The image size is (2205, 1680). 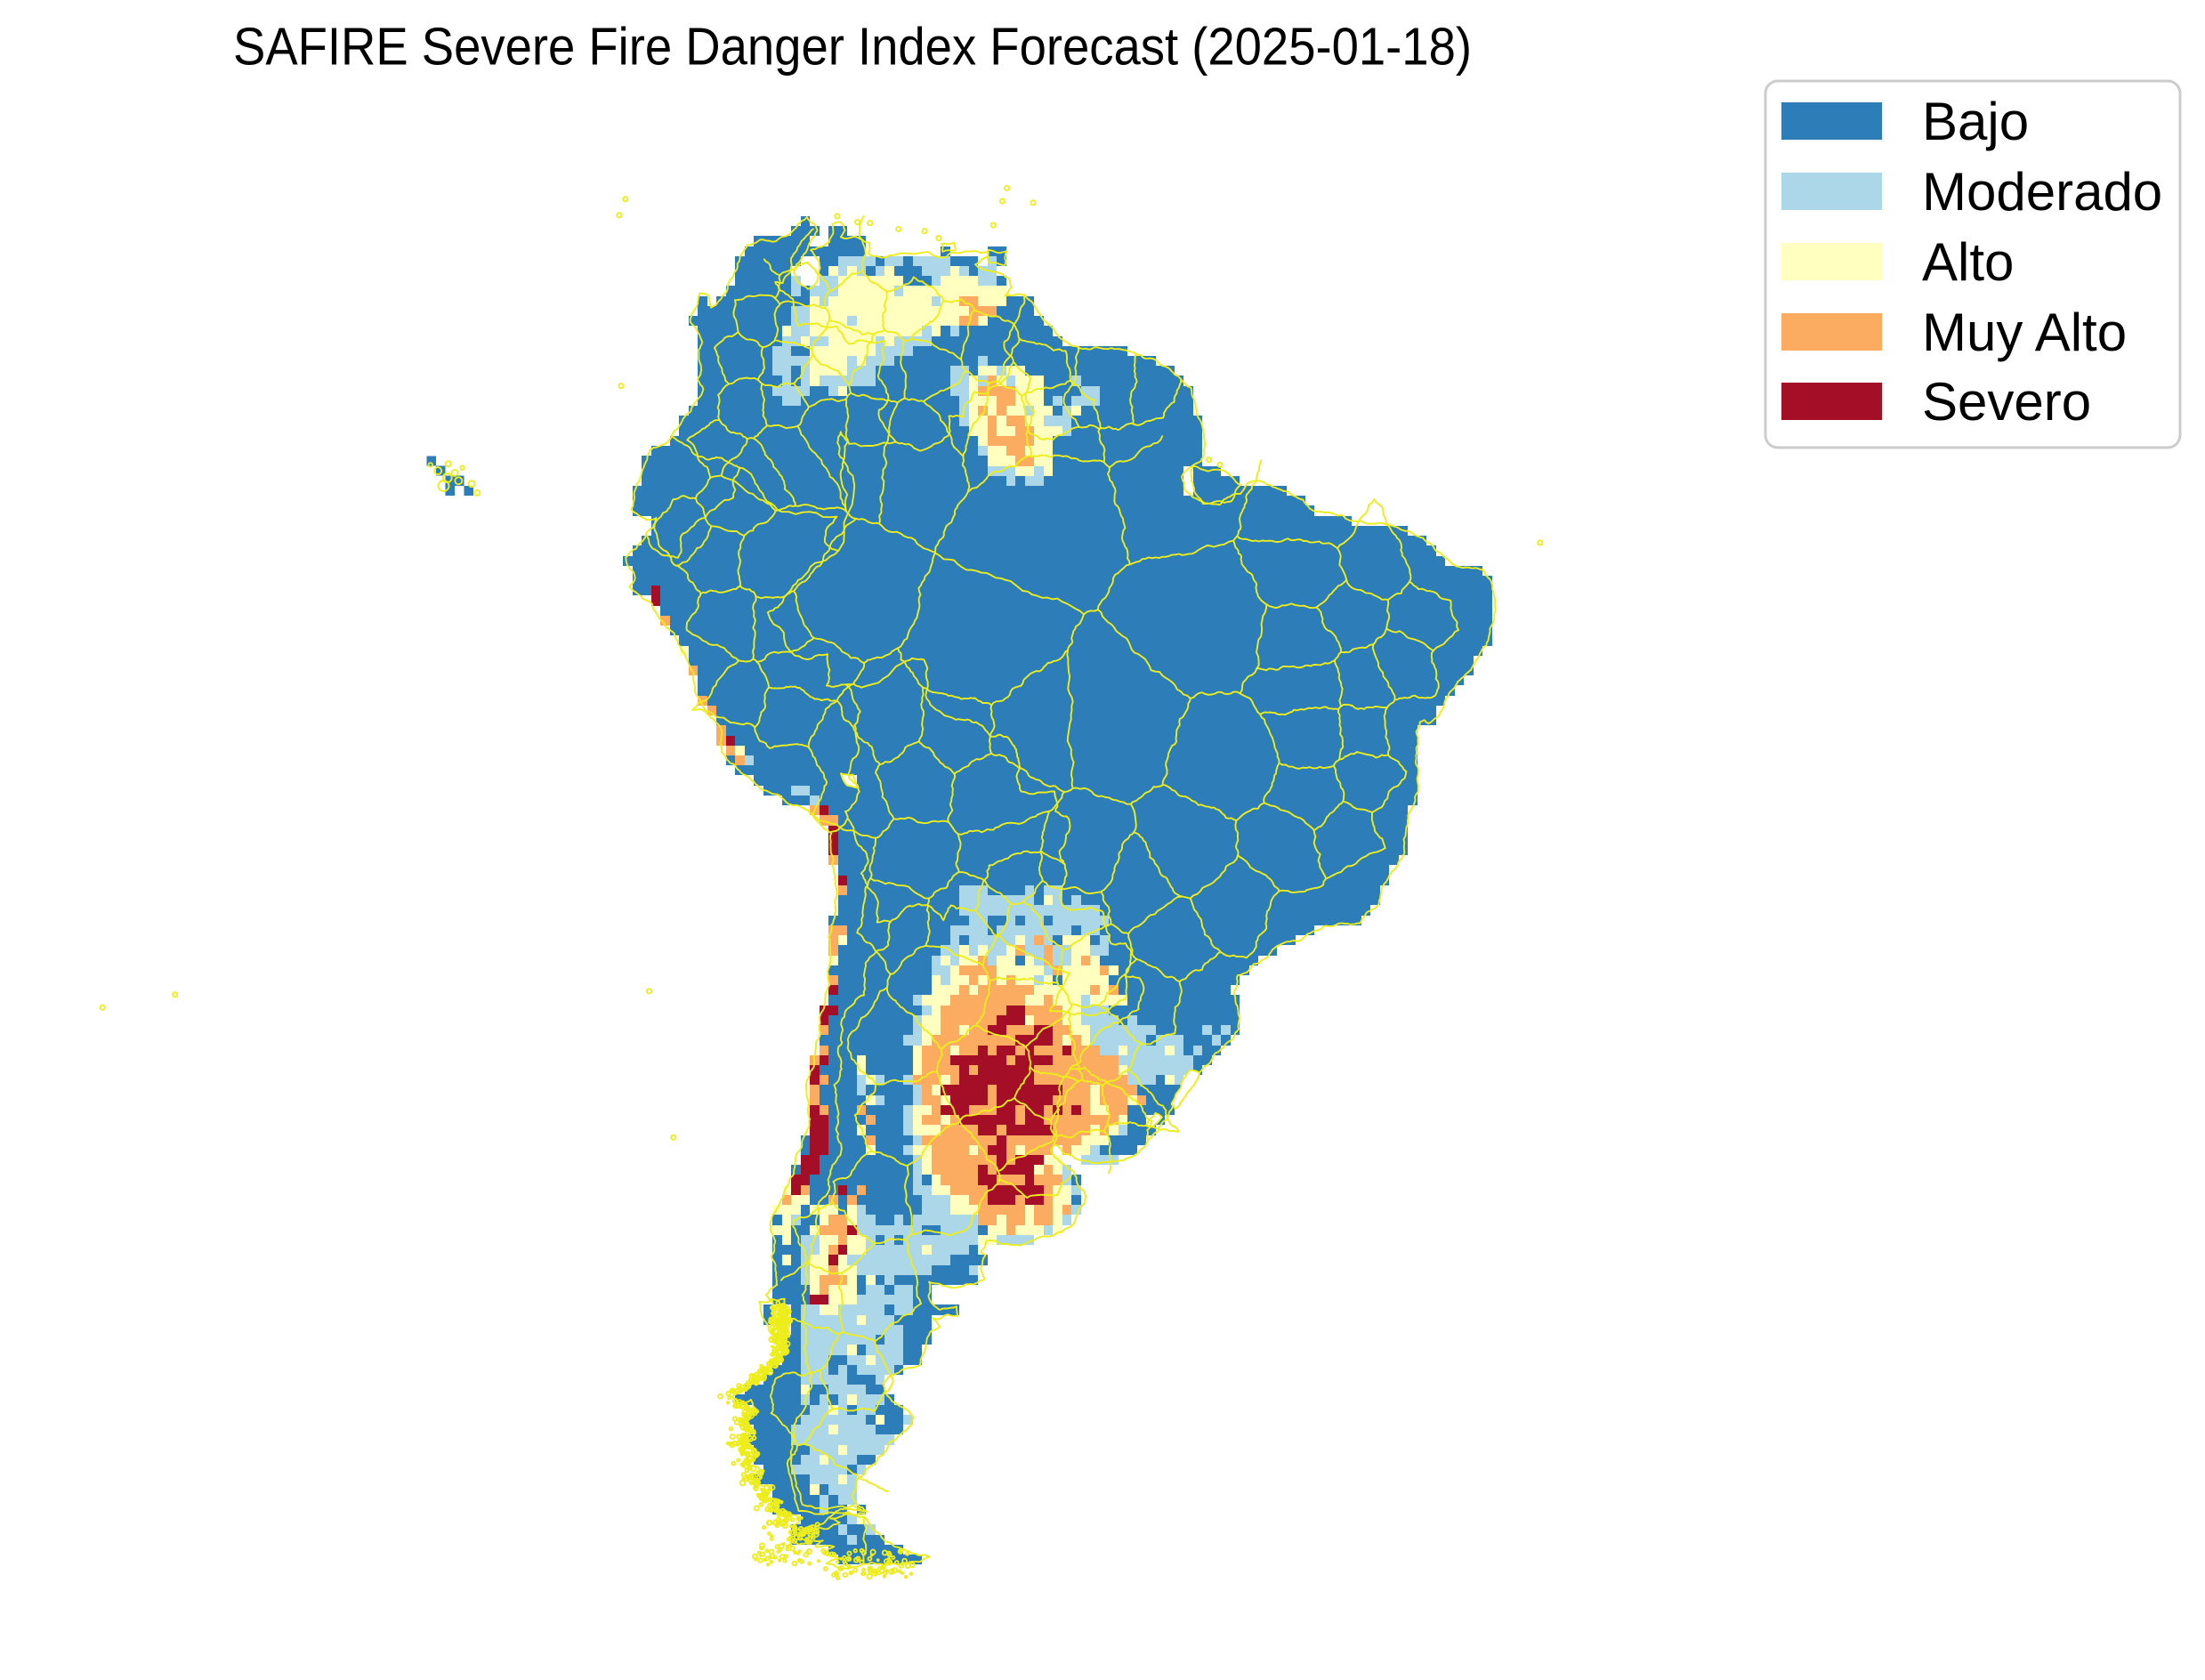 What do you see at coordinates (1975, 121) in the screenshot?
I see `svg-text: Bajo` at bounding box center [1975, 121].